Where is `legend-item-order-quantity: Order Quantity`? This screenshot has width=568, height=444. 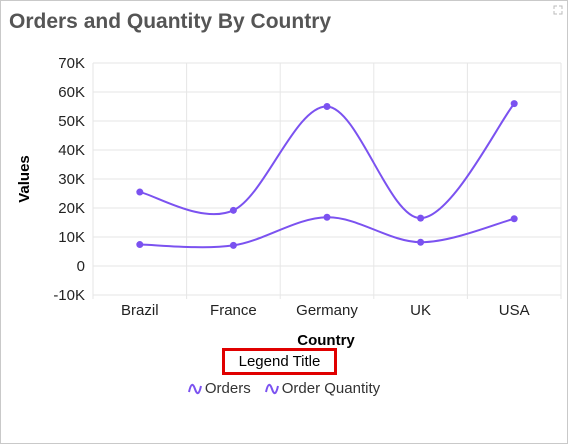 legend-item-order-quantity: Order Quantity is located at coordinates (322, 388).